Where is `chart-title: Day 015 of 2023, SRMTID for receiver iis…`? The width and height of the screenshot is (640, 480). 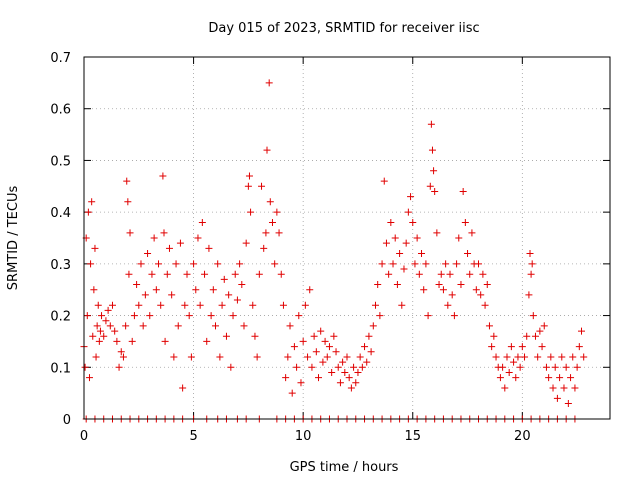
chart-title: Day 015 of 2023, SRMTID for receiver iis… is located at coordinates (343, 28).